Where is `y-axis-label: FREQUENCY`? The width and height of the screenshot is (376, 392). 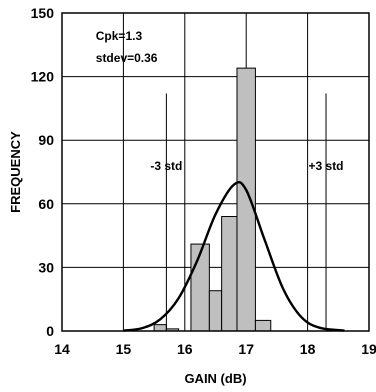 y-axis-label: FREQUENCY is located at coordinates (15, 172).